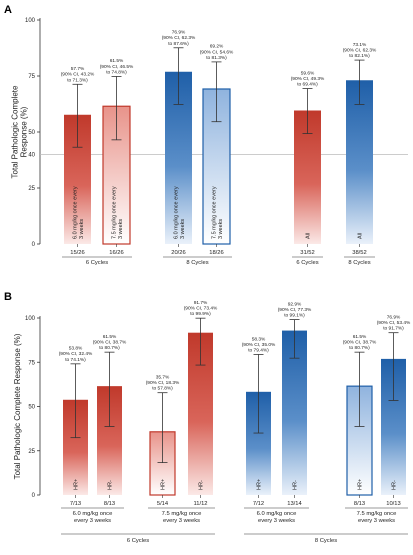  What do you see at coordinates (178, 44) in the screenshot?
I see `data-label: to 87.6%)` at bounding box center [178, 44].